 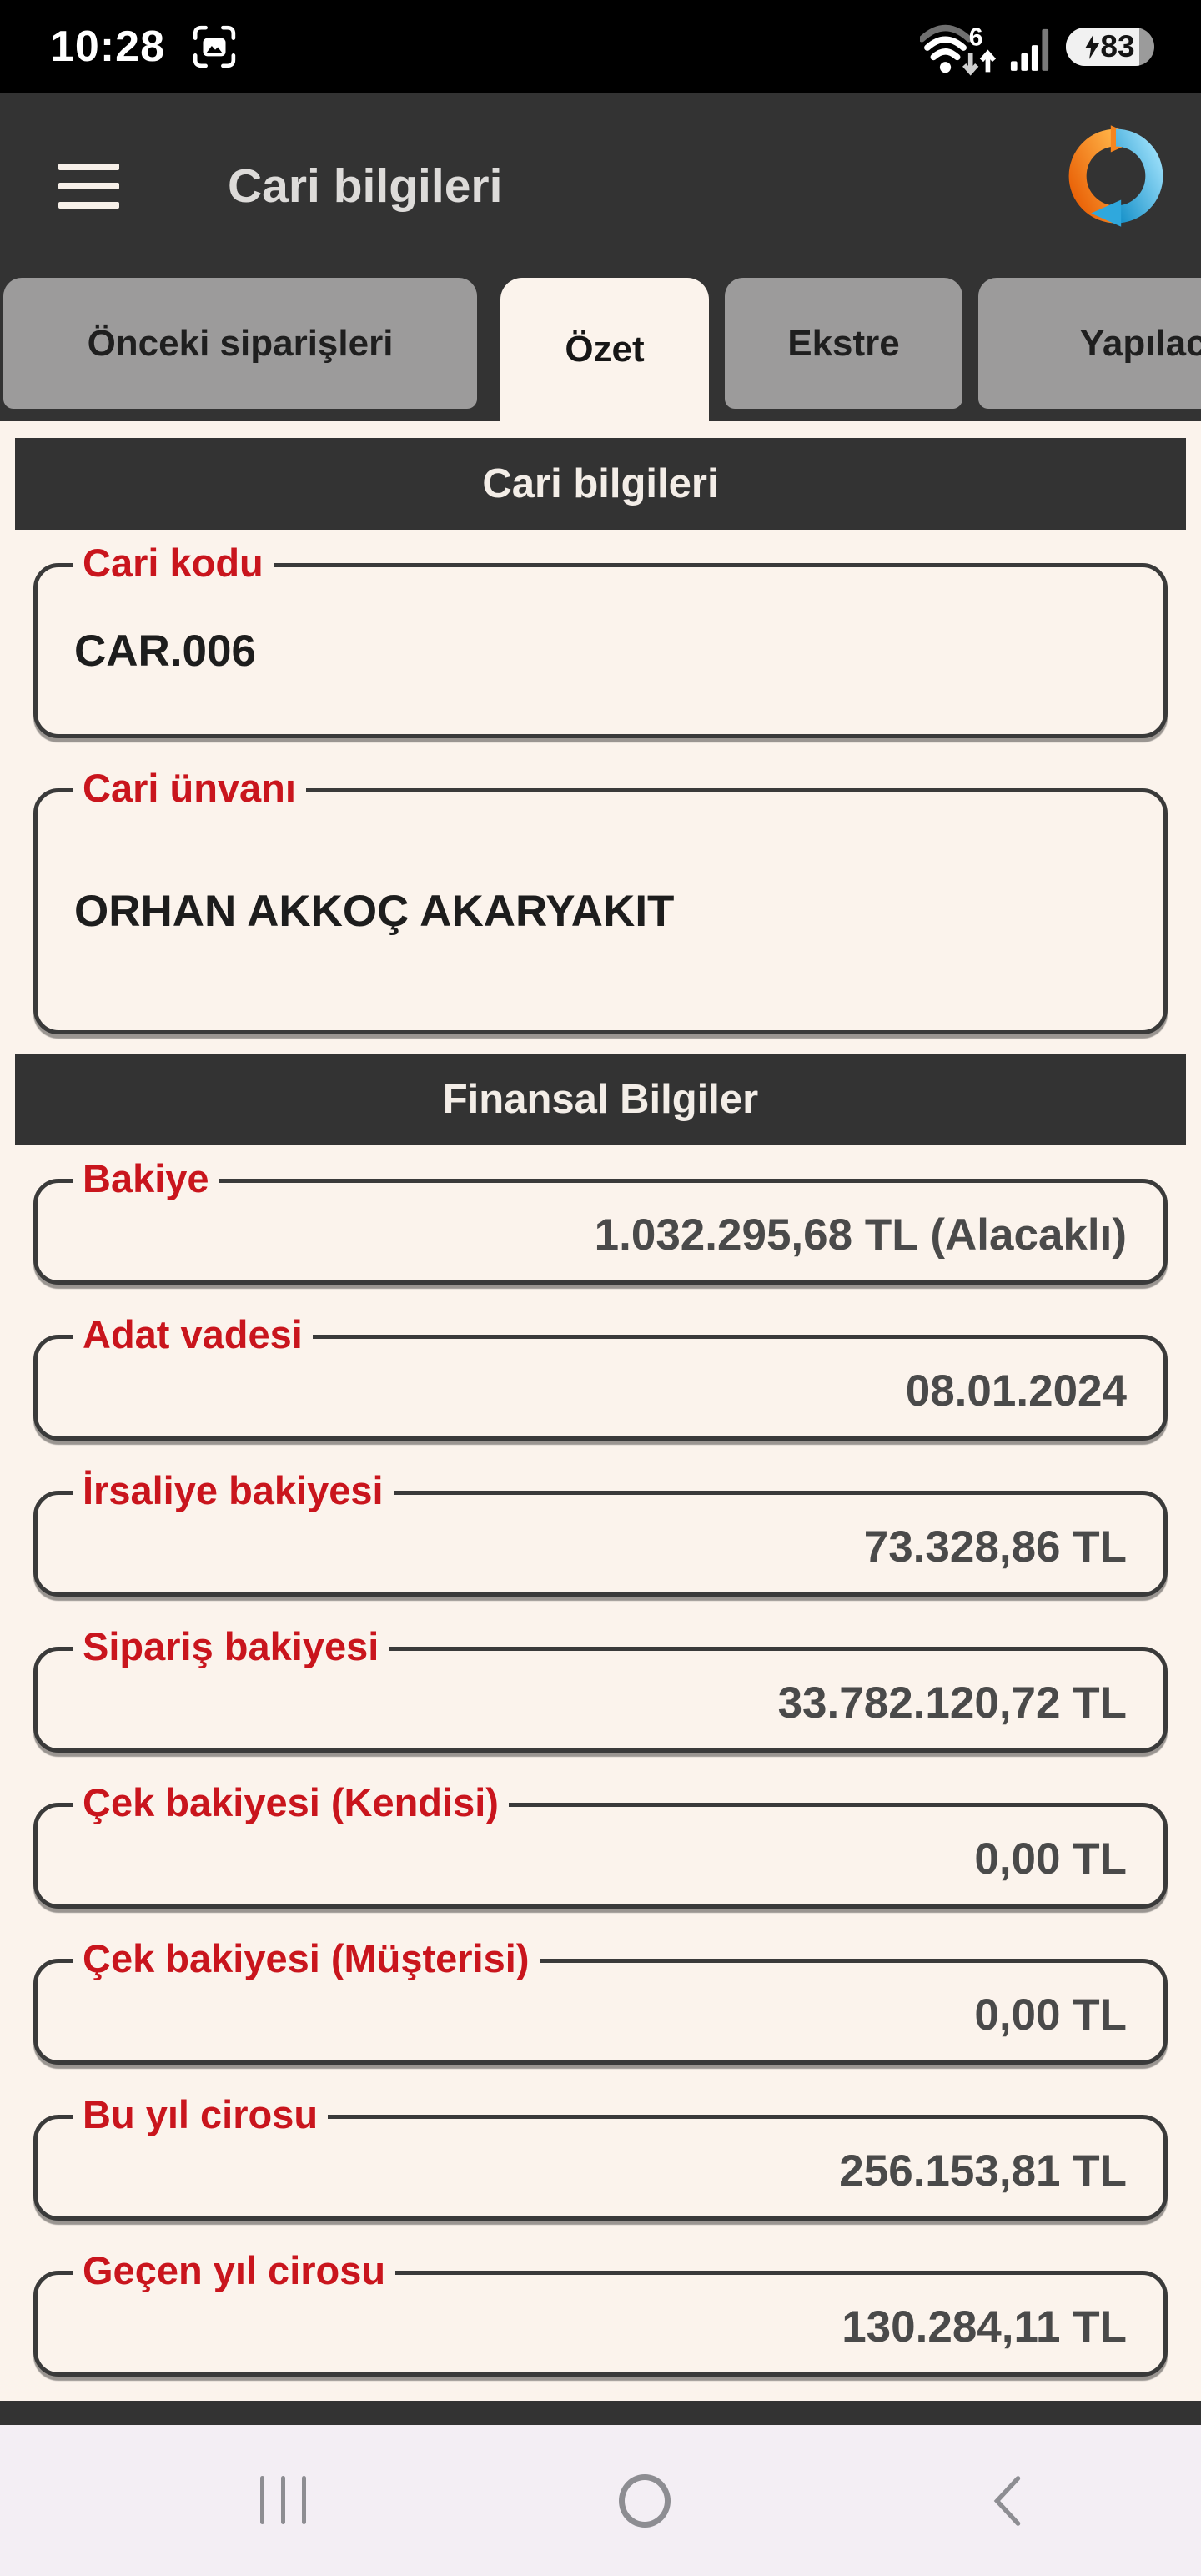 I want to click on battery-text: 83, so click(x=1110, y=47).